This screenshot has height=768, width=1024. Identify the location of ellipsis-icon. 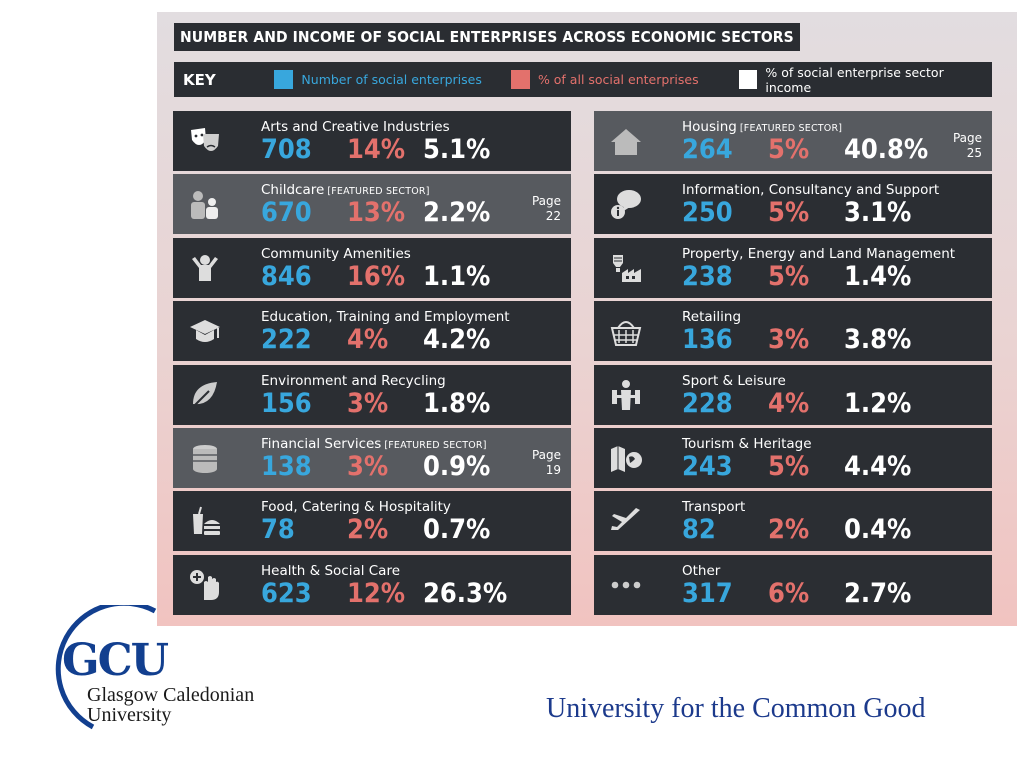
(626, 585).